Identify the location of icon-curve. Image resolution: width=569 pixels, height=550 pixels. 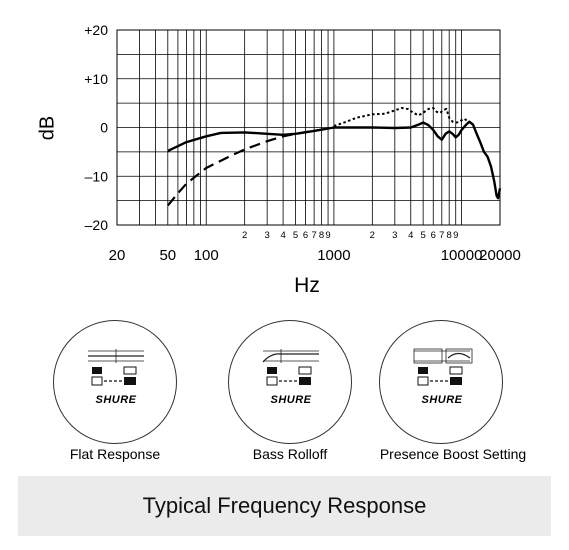
(459, 355).